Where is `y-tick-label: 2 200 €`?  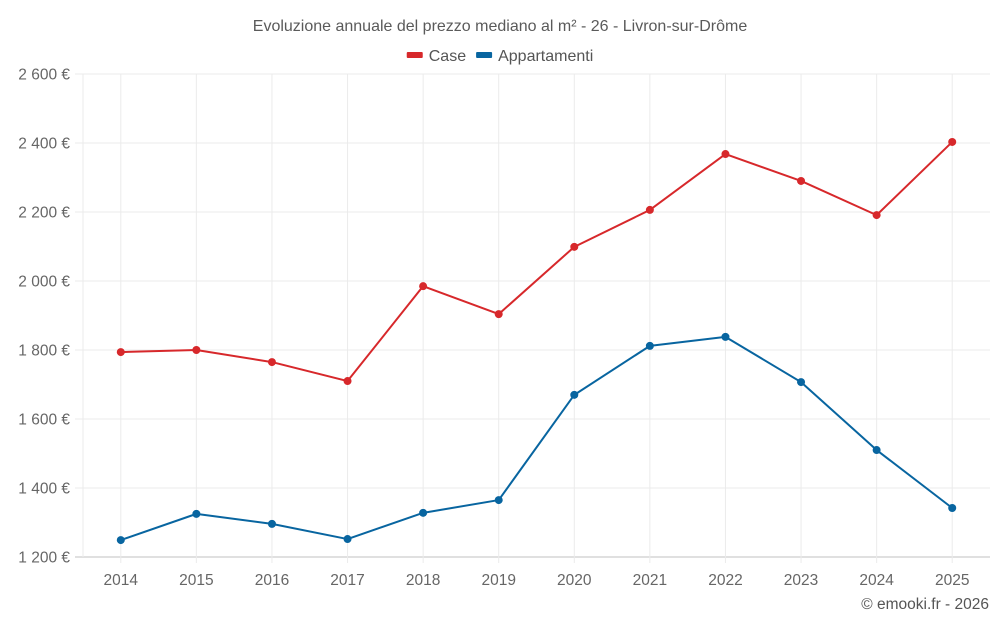
y-tick-label: 2 200 € is located at coordinates (44, 213).